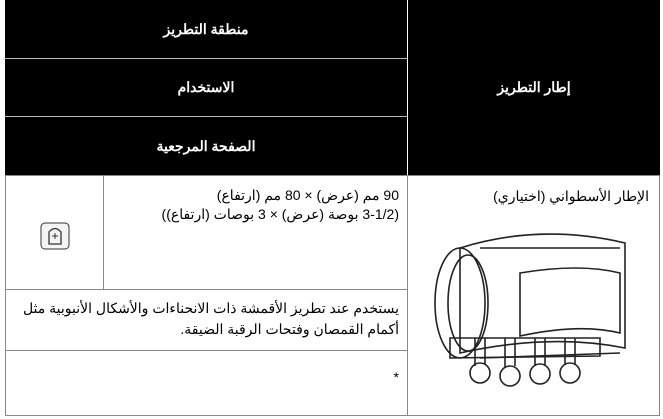 This screenshot has height=419, width=663. What do you see at coordinates (206, 146) in the screenshot?
I see `header-reference: الصفحة المرجعية` at bounding box center [206, 146].